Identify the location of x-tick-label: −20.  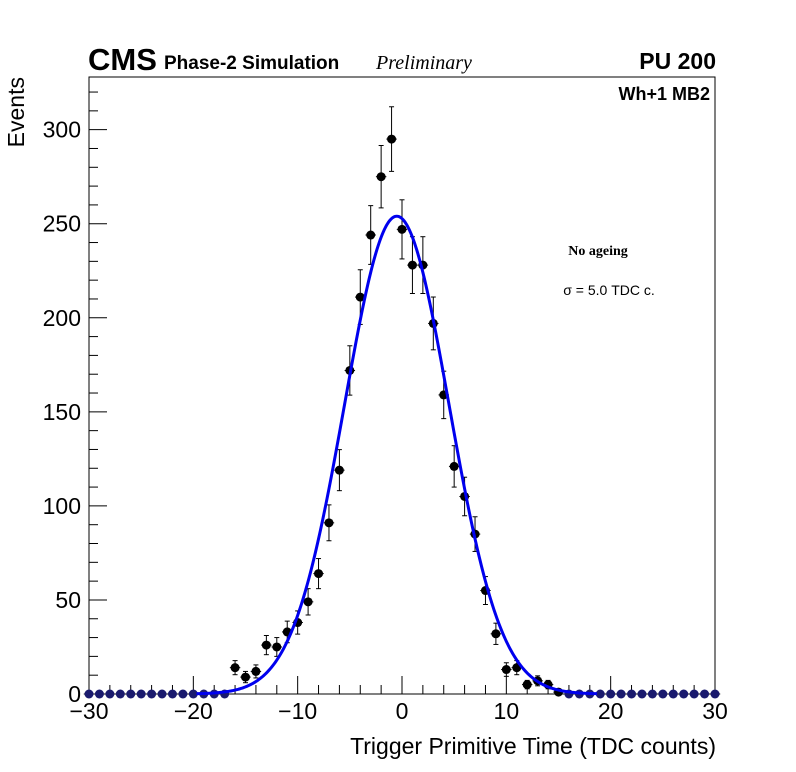
(193, 711).